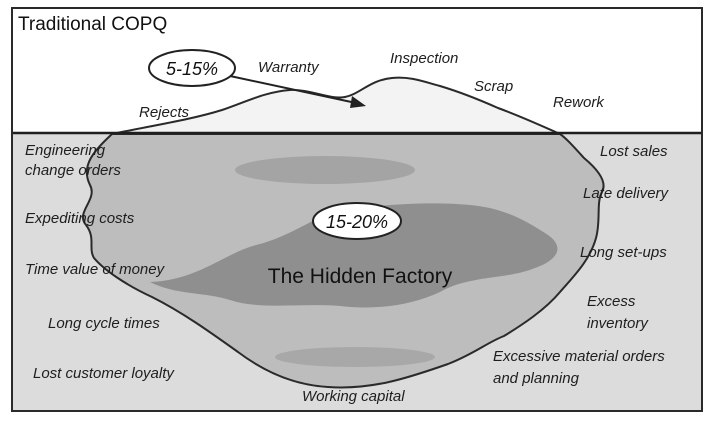  I want to click on label-engineering-change-orders-line1: Engineering, so click(65, 150).